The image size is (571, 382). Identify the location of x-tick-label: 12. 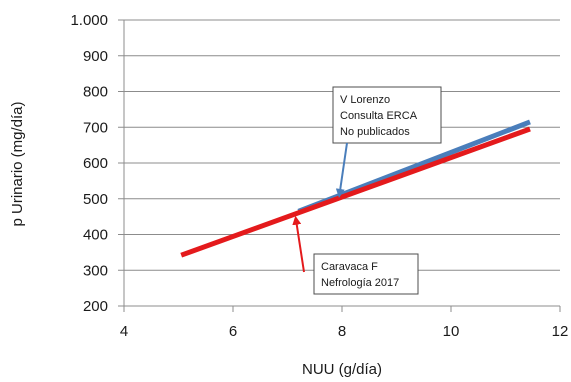
(560, 331).